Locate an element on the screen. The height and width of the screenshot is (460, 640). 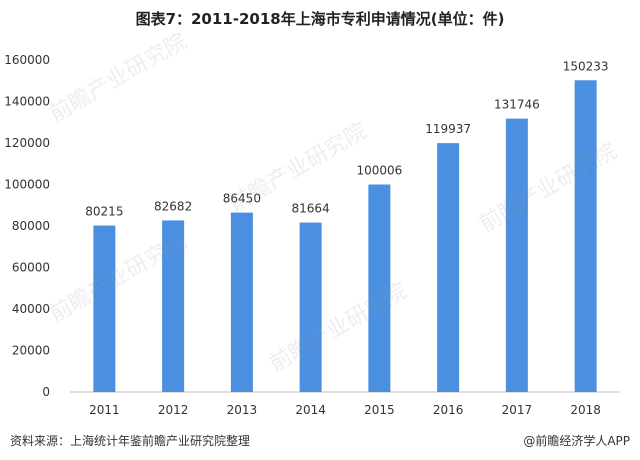
data-label: 86450 is located at coordinates (242, 199).